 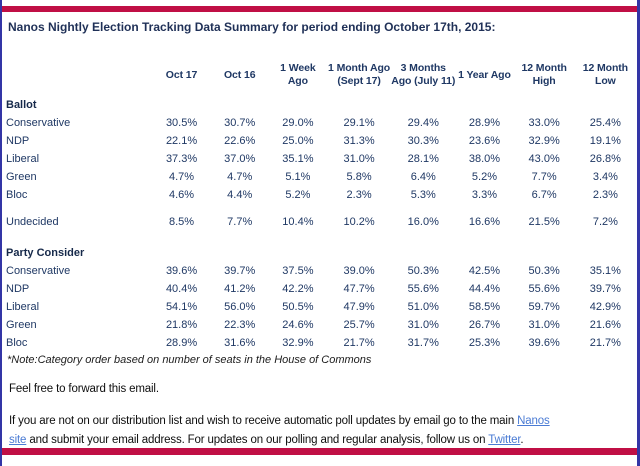 What do you see at coordinates (240, 289) in the screenshot?
I see `cell: 41.2%` at bounding box center [240, 289].